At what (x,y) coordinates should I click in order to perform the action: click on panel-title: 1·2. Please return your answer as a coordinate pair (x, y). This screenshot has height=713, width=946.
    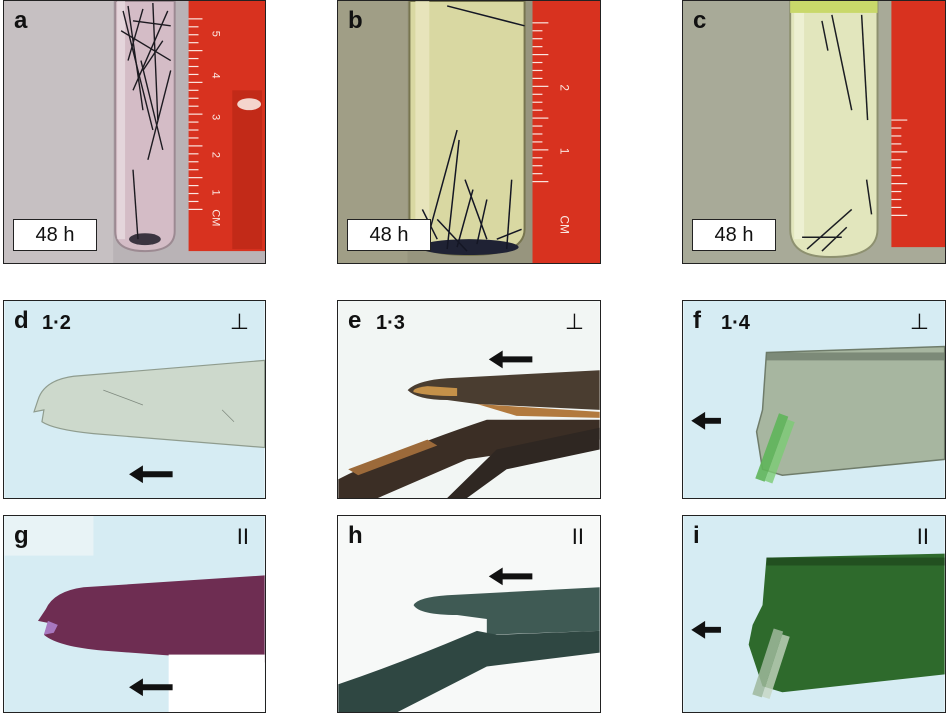
    Looking at the image, I should click on (56, 323).